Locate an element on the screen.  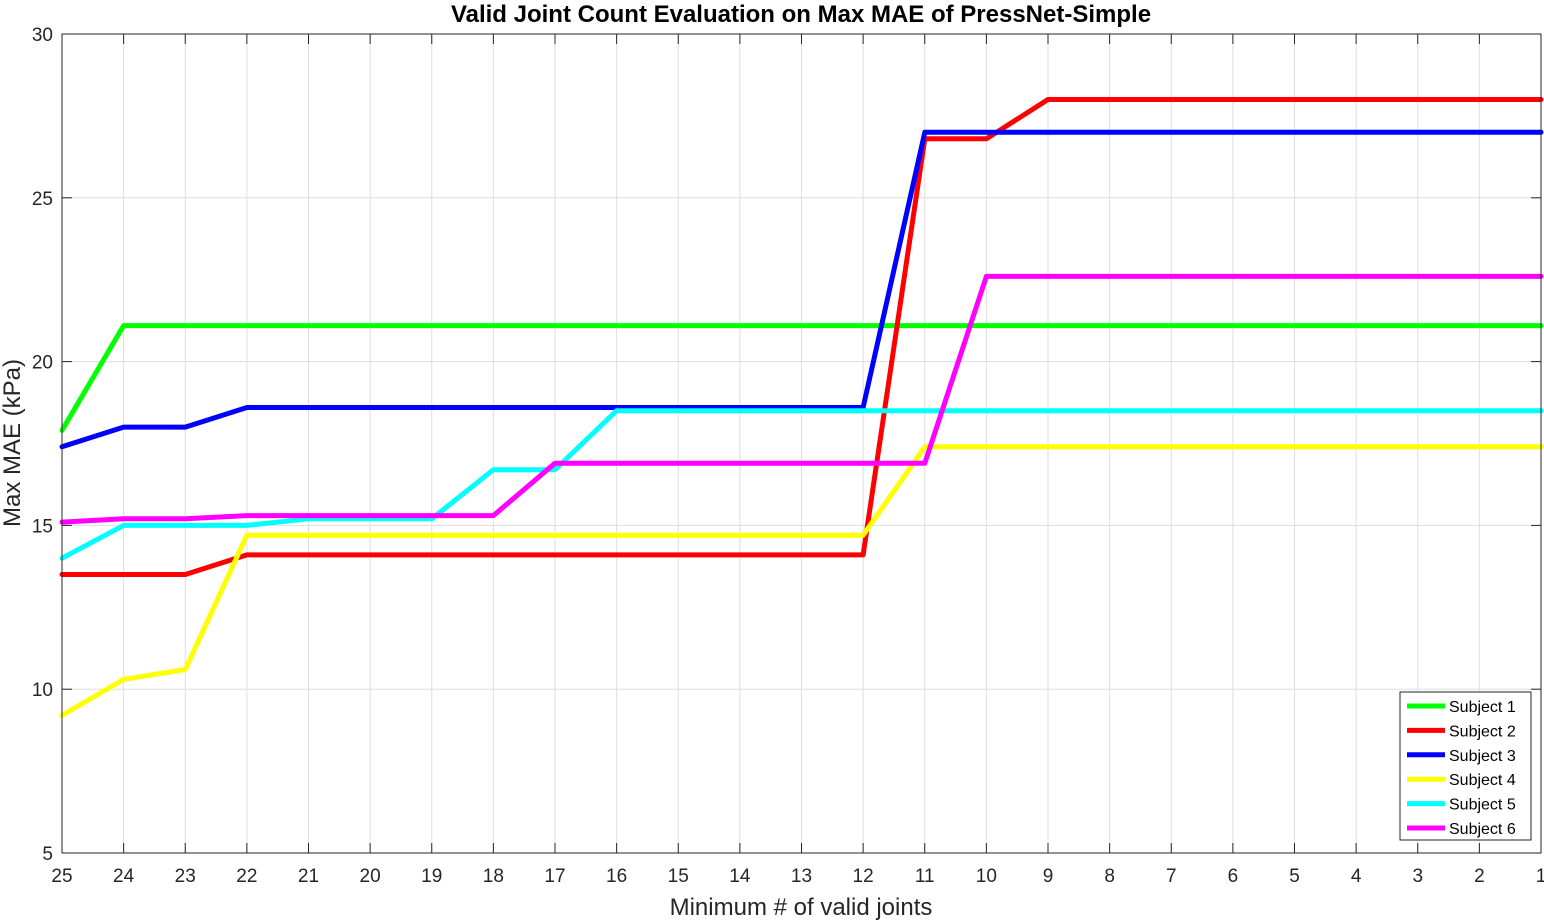
x-tick-label: 13 is located at coordinates (801, 876).